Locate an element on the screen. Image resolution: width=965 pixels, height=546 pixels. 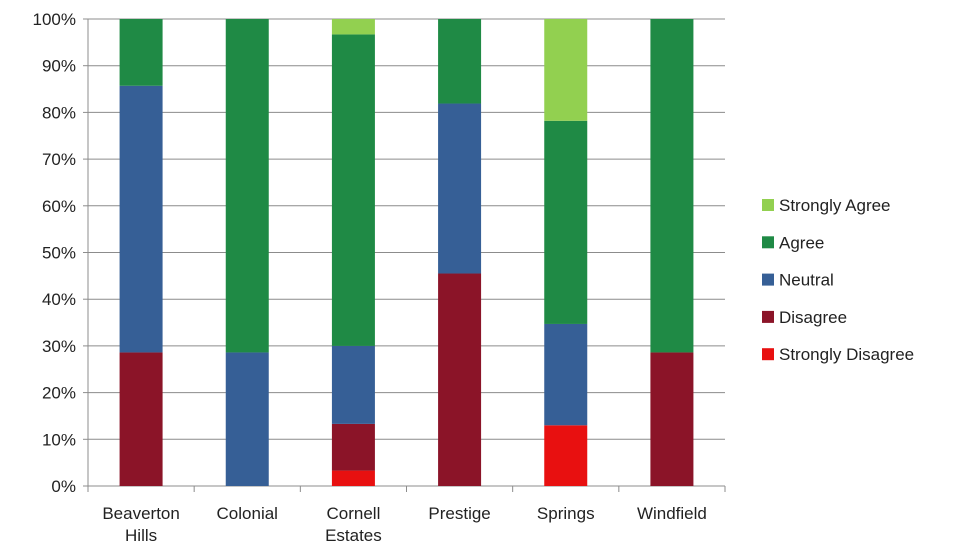
y-tick-label: 40% is located at coordinates (59, 299).